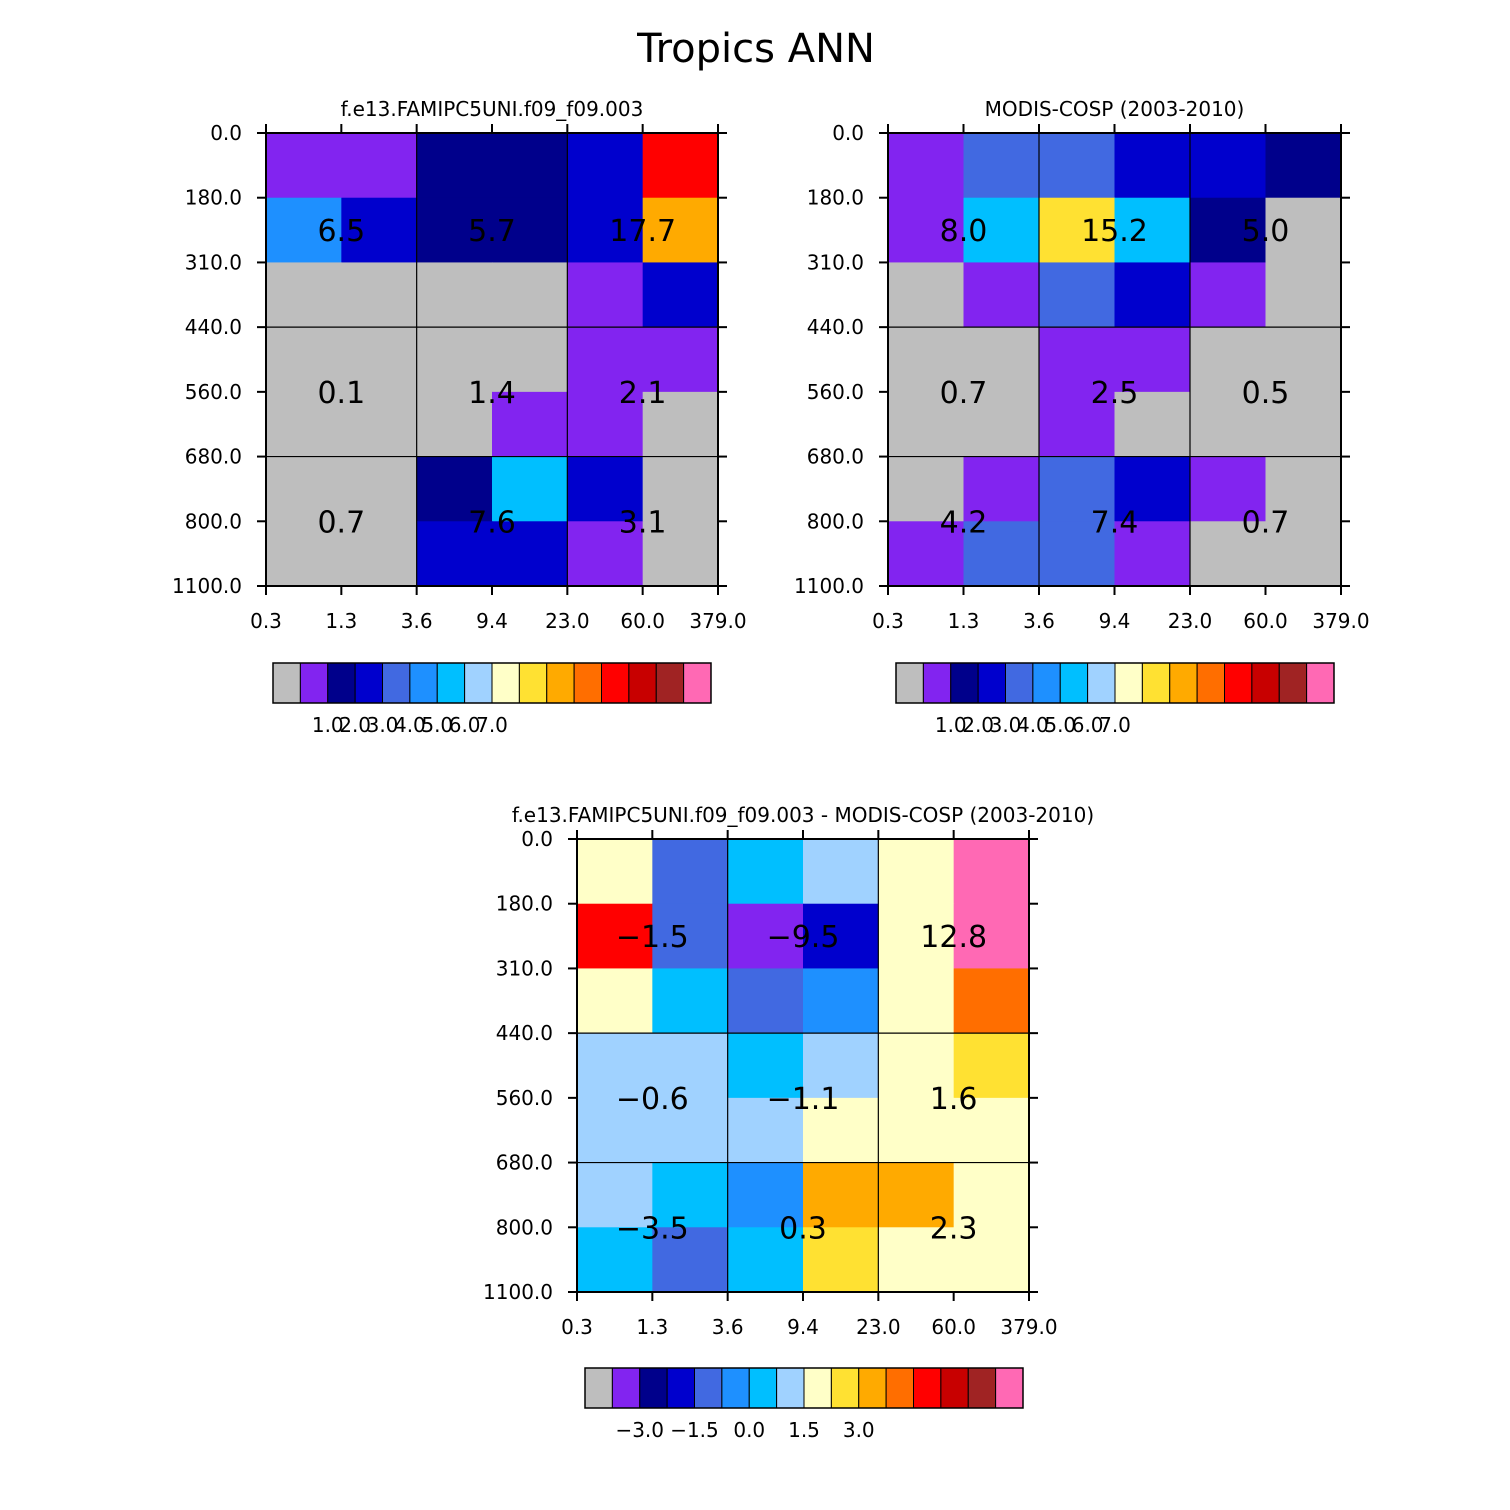 The image size is (1510, 1510). Describe the element at coordinates (951, 725) in the screenshot. I see `colorbar-label: 1.0` at that location.